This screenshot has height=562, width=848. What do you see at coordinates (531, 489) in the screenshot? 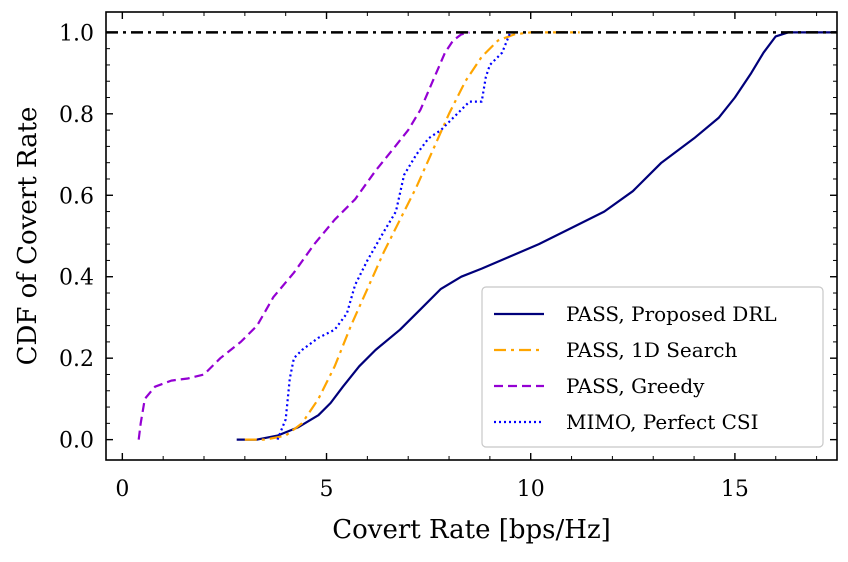
I see `x-tick-label: 10` at bounding box center [531, 489].